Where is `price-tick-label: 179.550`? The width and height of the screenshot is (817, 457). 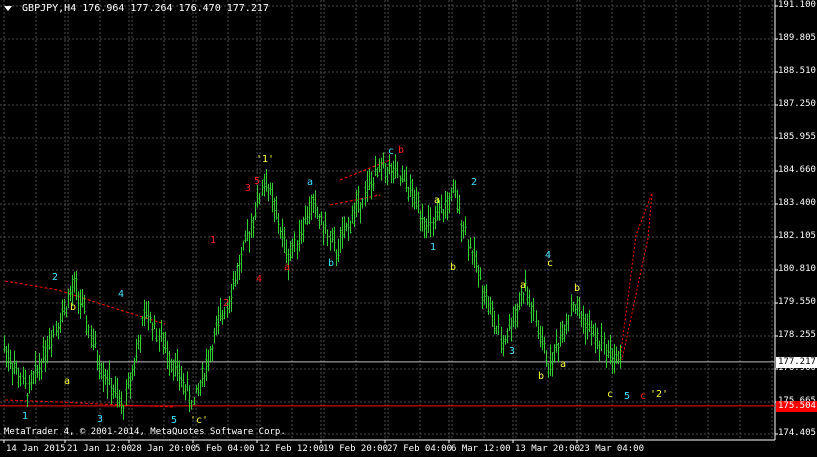
price-tick-label: 179.550 is located at coordinates (797, 302).